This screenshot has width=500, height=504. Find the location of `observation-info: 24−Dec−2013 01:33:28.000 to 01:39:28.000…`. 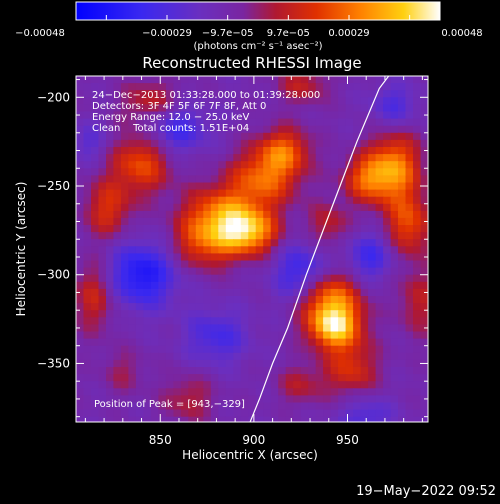

observation-info: 24−Dec−2013 01:33:28.000 to 01:39:28.000… is located at coordinates (206, 112).